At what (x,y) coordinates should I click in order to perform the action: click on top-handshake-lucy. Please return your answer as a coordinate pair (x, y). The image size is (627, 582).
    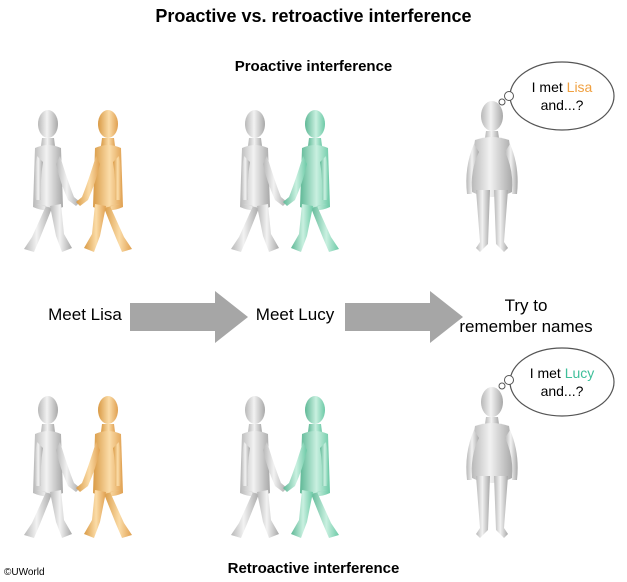
    Looking at the image, I should click on (285, 181).